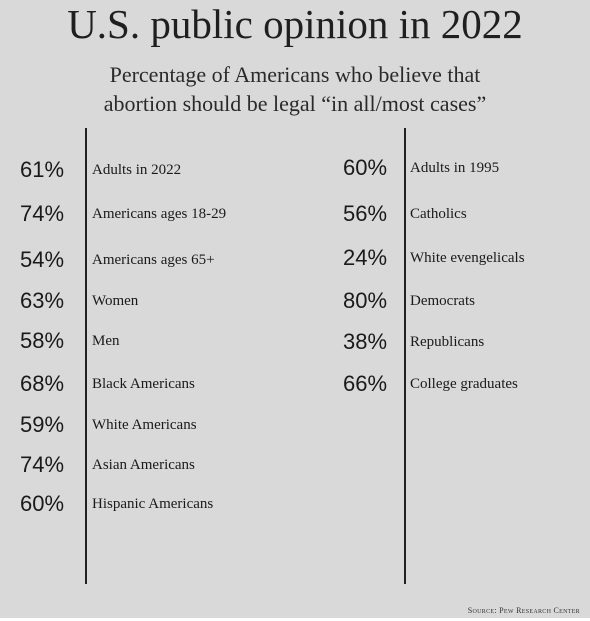 This screenshot has width=590, height=621. Describe the element at coordinates (295, 74) in the screenshot. I see `subtitle-line-1: Percentage of Americans who believe that` at that location.